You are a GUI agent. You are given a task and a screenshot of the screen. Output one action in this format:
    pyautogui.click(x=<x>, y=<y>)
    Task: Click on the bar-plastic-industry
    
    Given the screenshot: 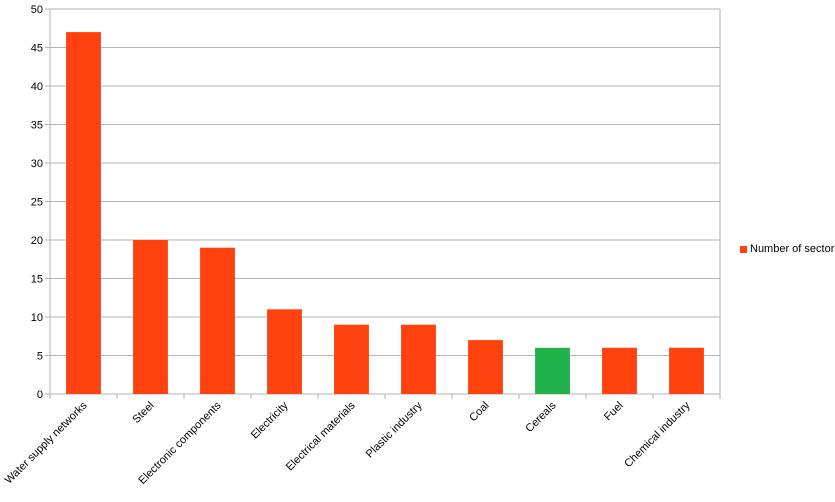 What is the action you would take?
    pyautogui.click(x=418, y=359)
    